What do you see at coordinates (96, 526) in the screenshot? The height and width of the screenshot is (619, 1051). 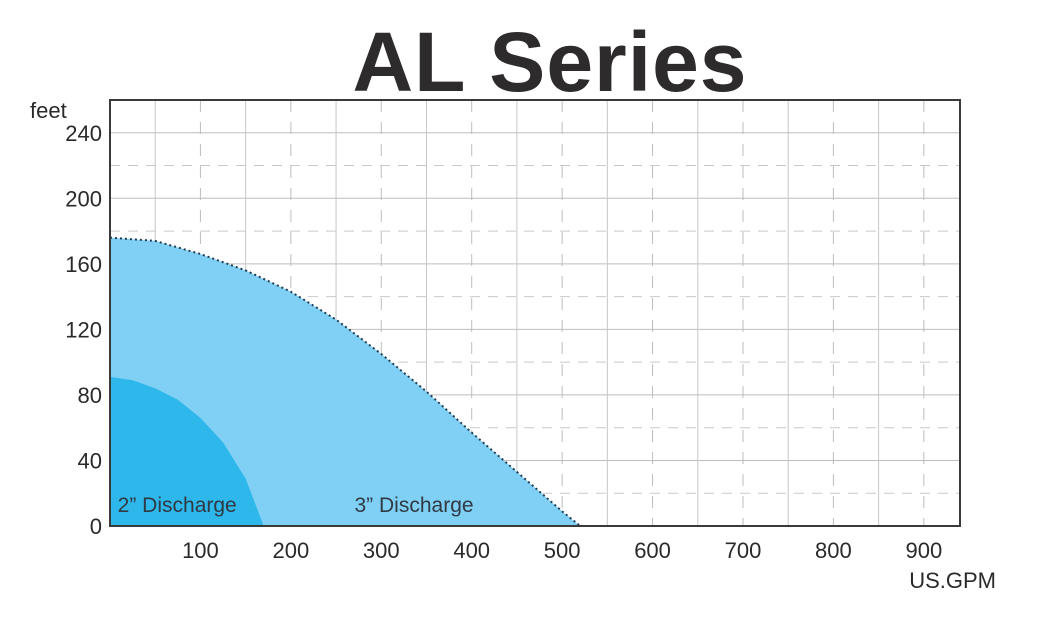 I see `y-tick-label: 0` at bounding box center [96, 526].